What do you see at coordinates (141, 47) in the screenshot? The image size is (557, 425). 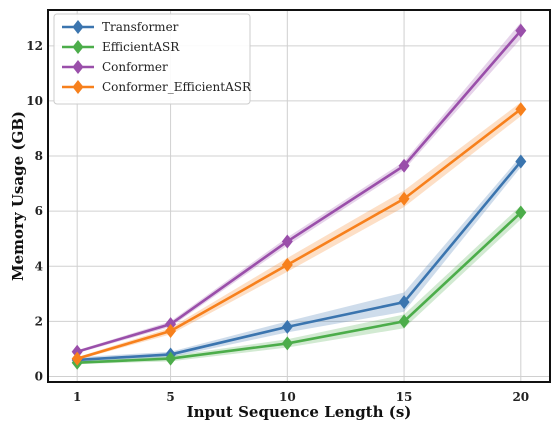 I see `legend-label: EfficientASR` at bounding box center [141, 47].